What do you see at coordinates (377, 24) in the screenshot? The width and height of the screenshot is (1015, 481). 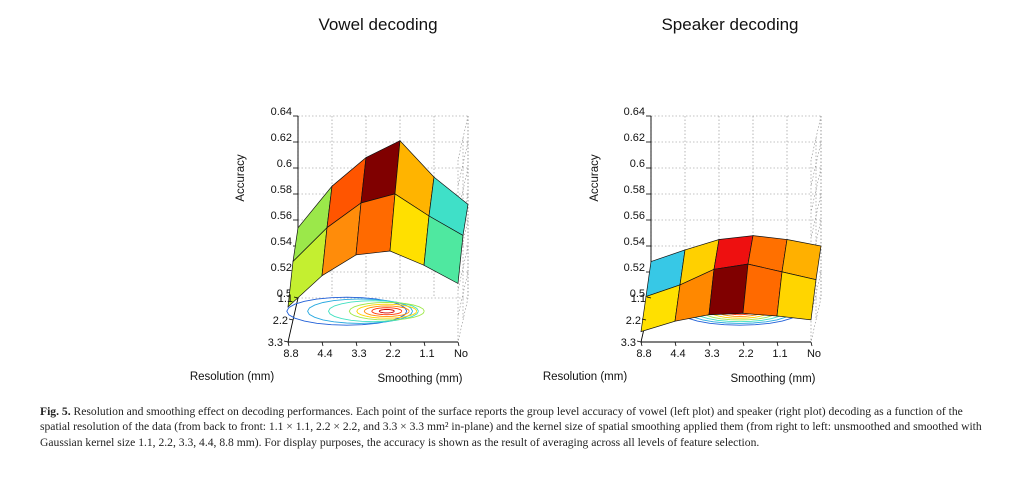 I see `plot-title: Vowel decoding` at bounding box center [377, 24].